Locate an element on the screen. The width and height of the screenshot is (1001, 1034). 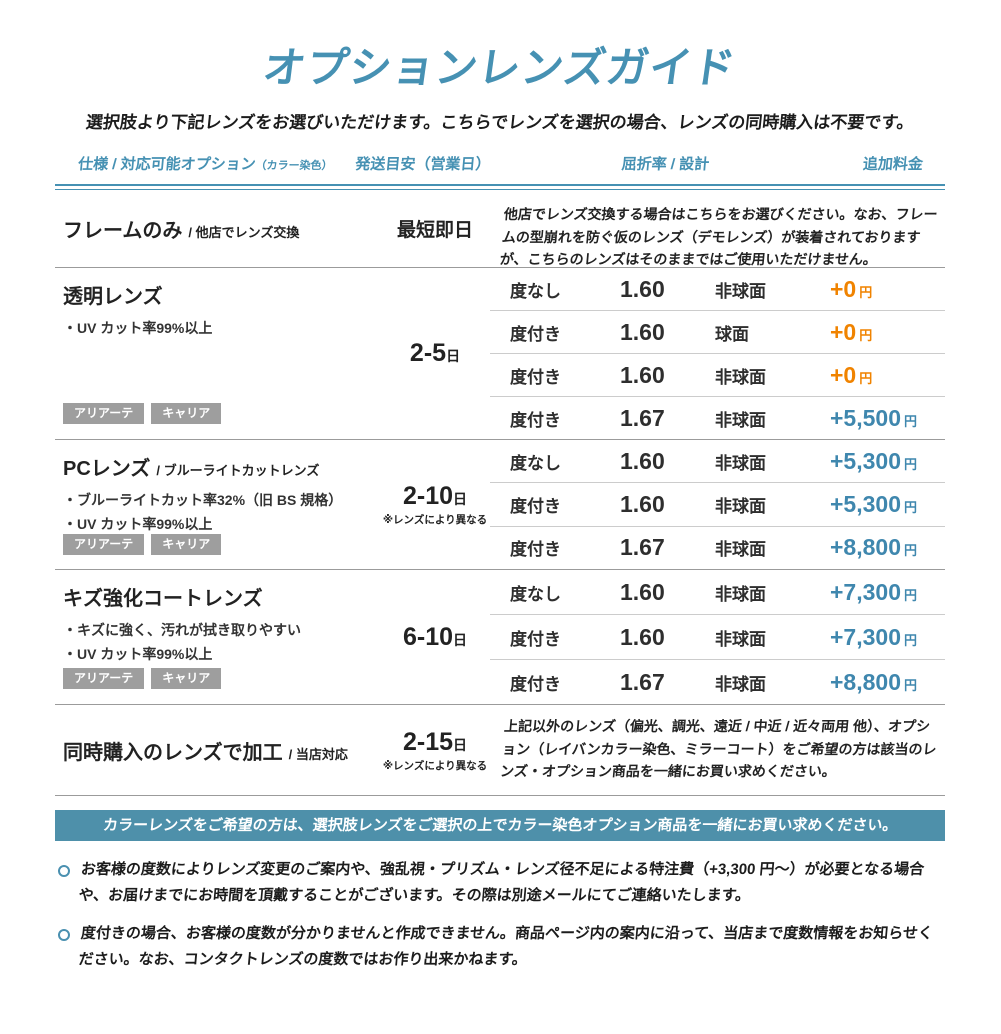
shipping-cell: 2-15日 ※レンズにより異なる is located at coordinates (435, 750).